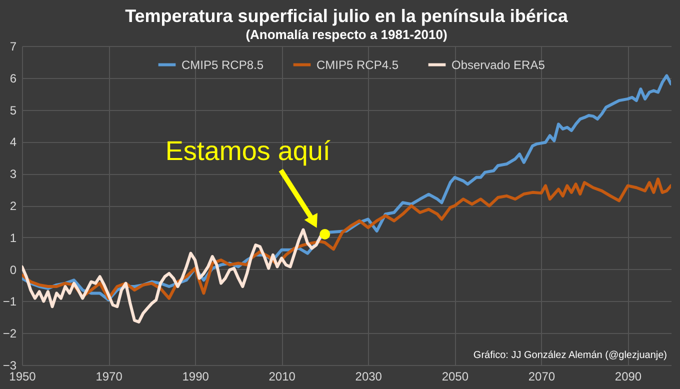 The width and height of the screenshot is (680, 389). I want to click on y-tick-label: −2, so click(9, 333).